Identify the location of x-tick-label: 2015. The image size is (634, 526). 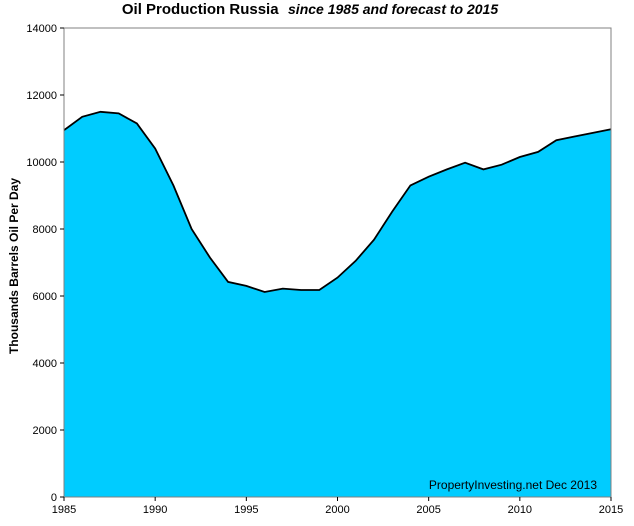
(611, 510).